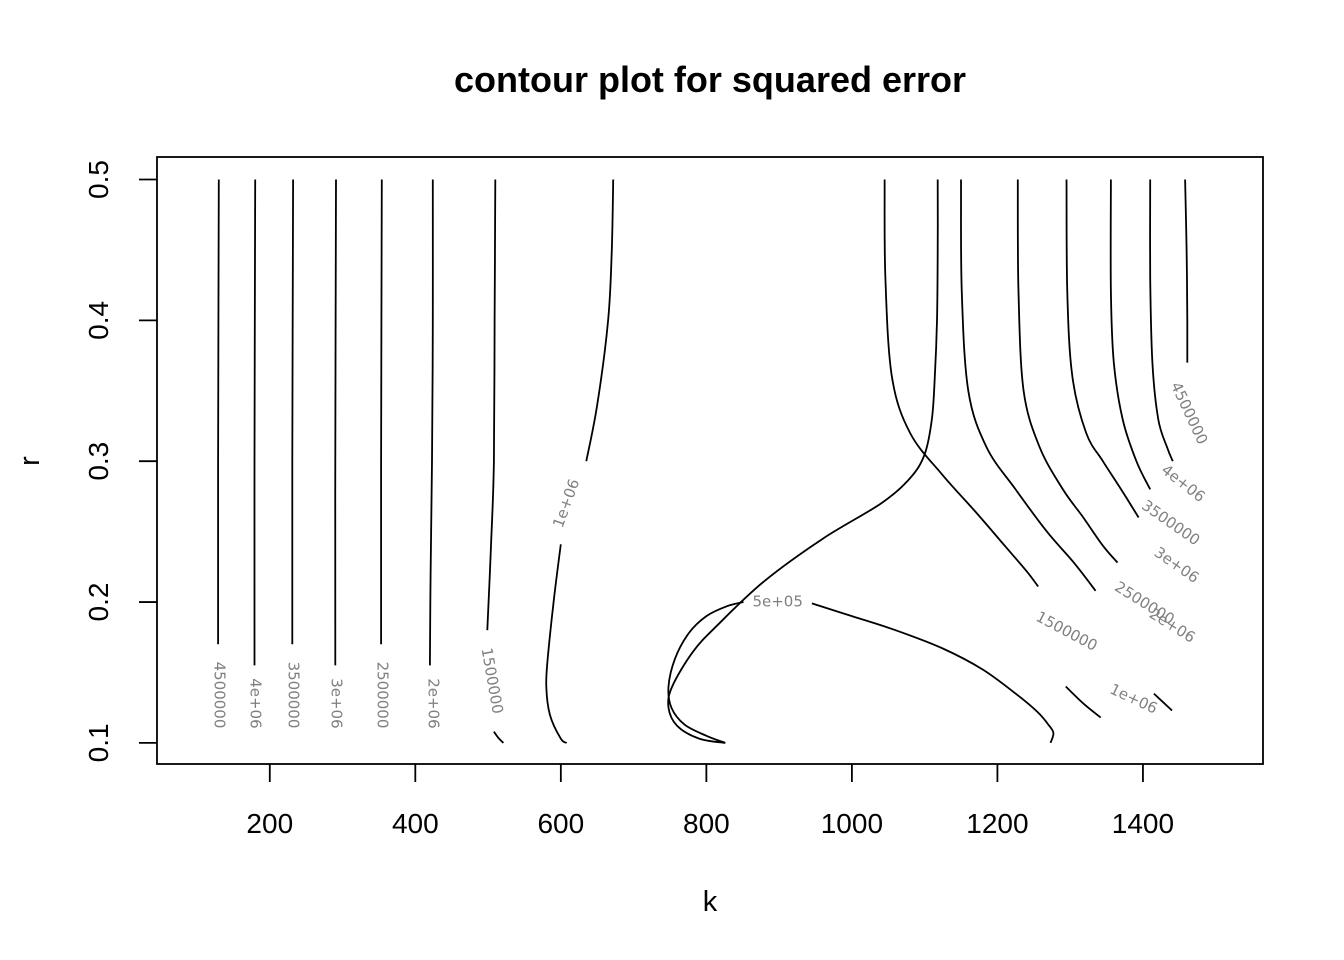  I want to click on x-tick-label: 400, so click(415, 823).